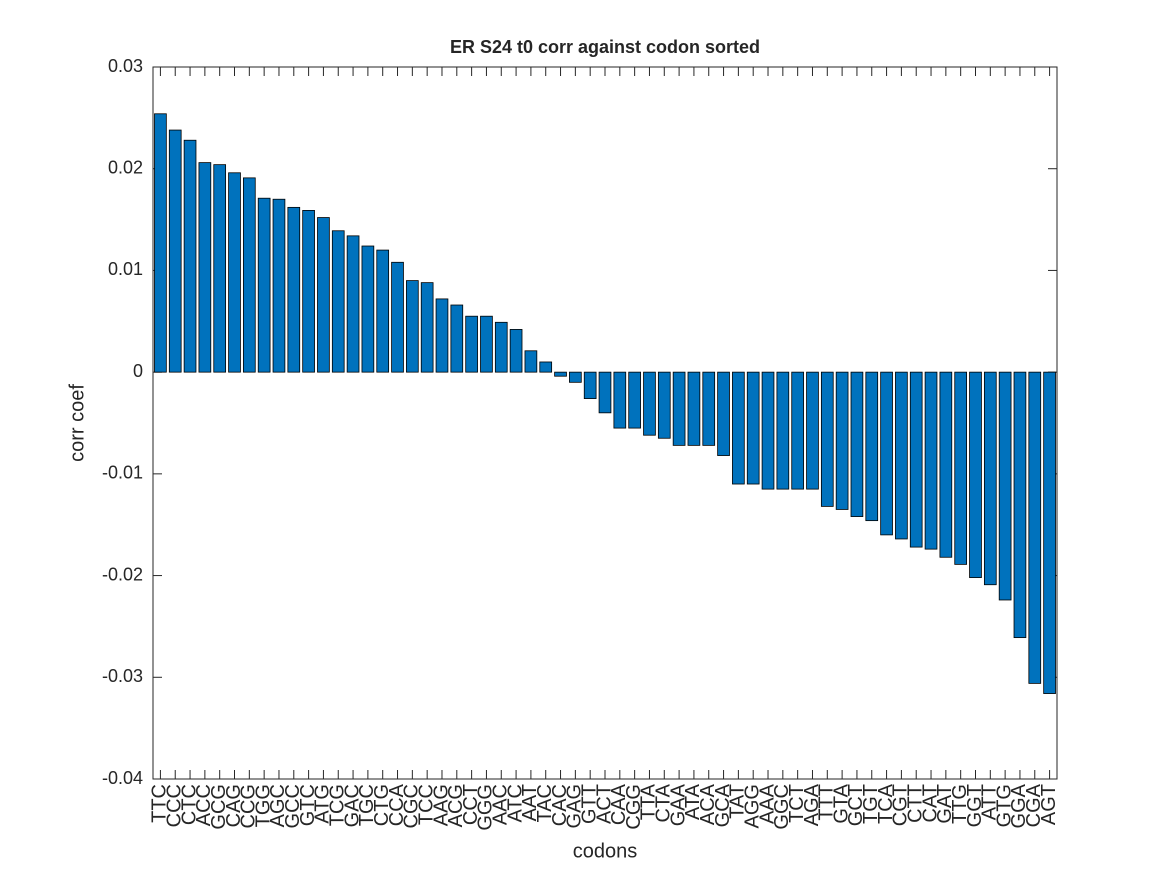 The width and height of the screenshot is (1167, 875). I want to click on x-tick-label: CAC, so click(560, 805).